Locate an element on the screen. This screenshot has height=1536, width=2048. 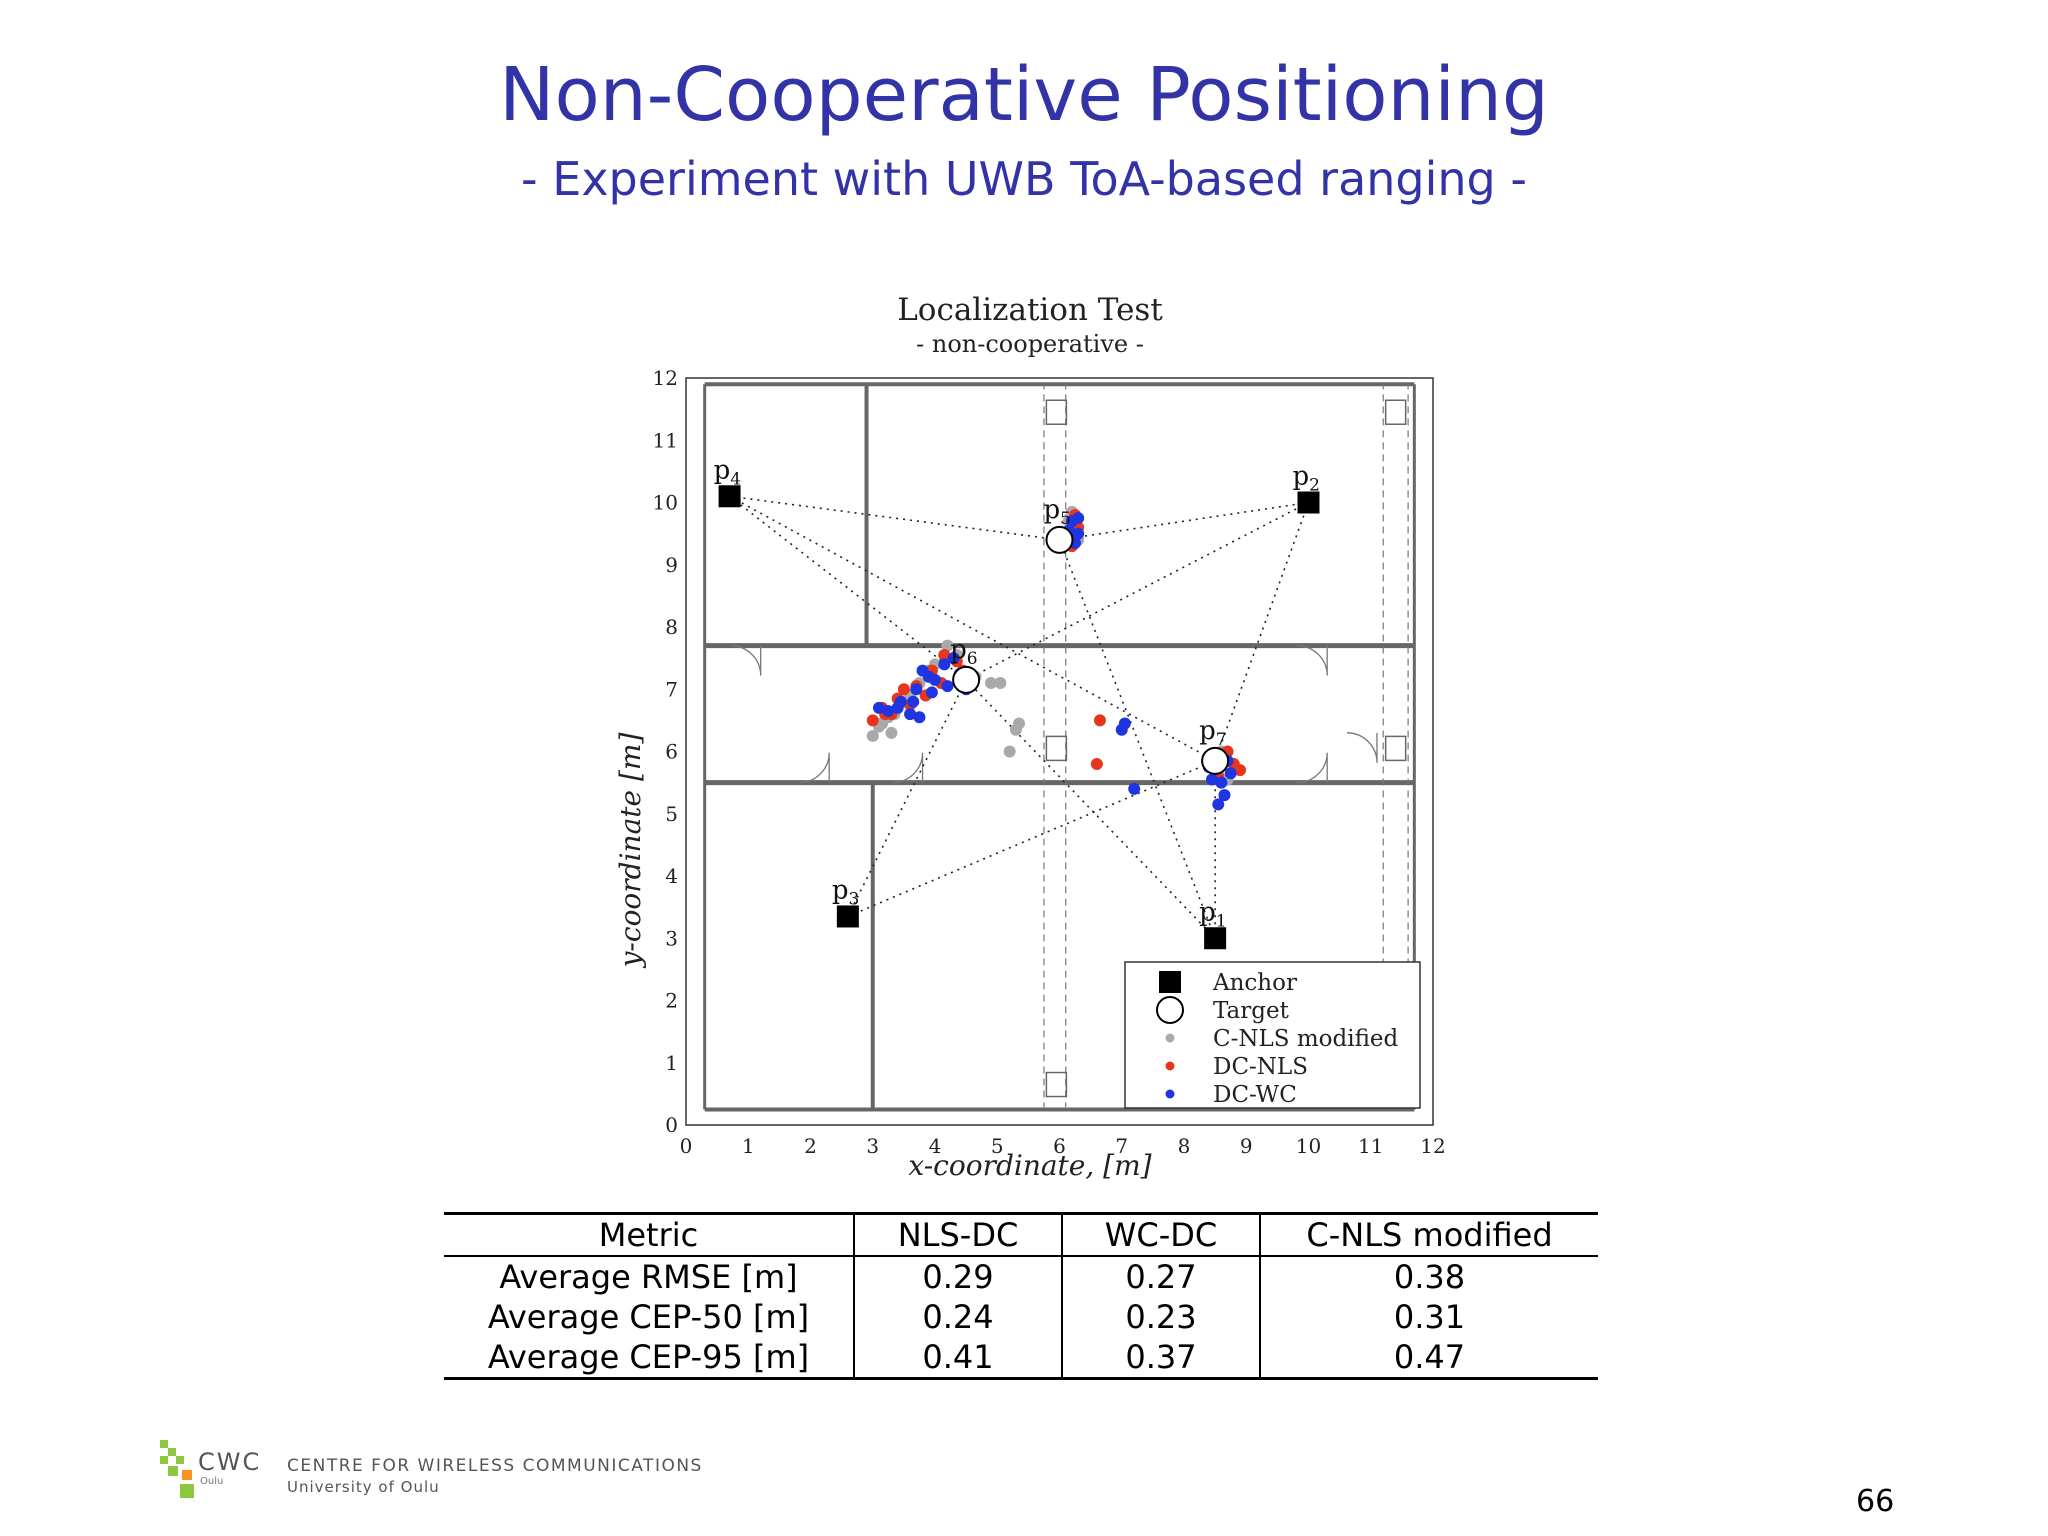
x-tick-label: 7 is located at coordinates (1121, 1146).